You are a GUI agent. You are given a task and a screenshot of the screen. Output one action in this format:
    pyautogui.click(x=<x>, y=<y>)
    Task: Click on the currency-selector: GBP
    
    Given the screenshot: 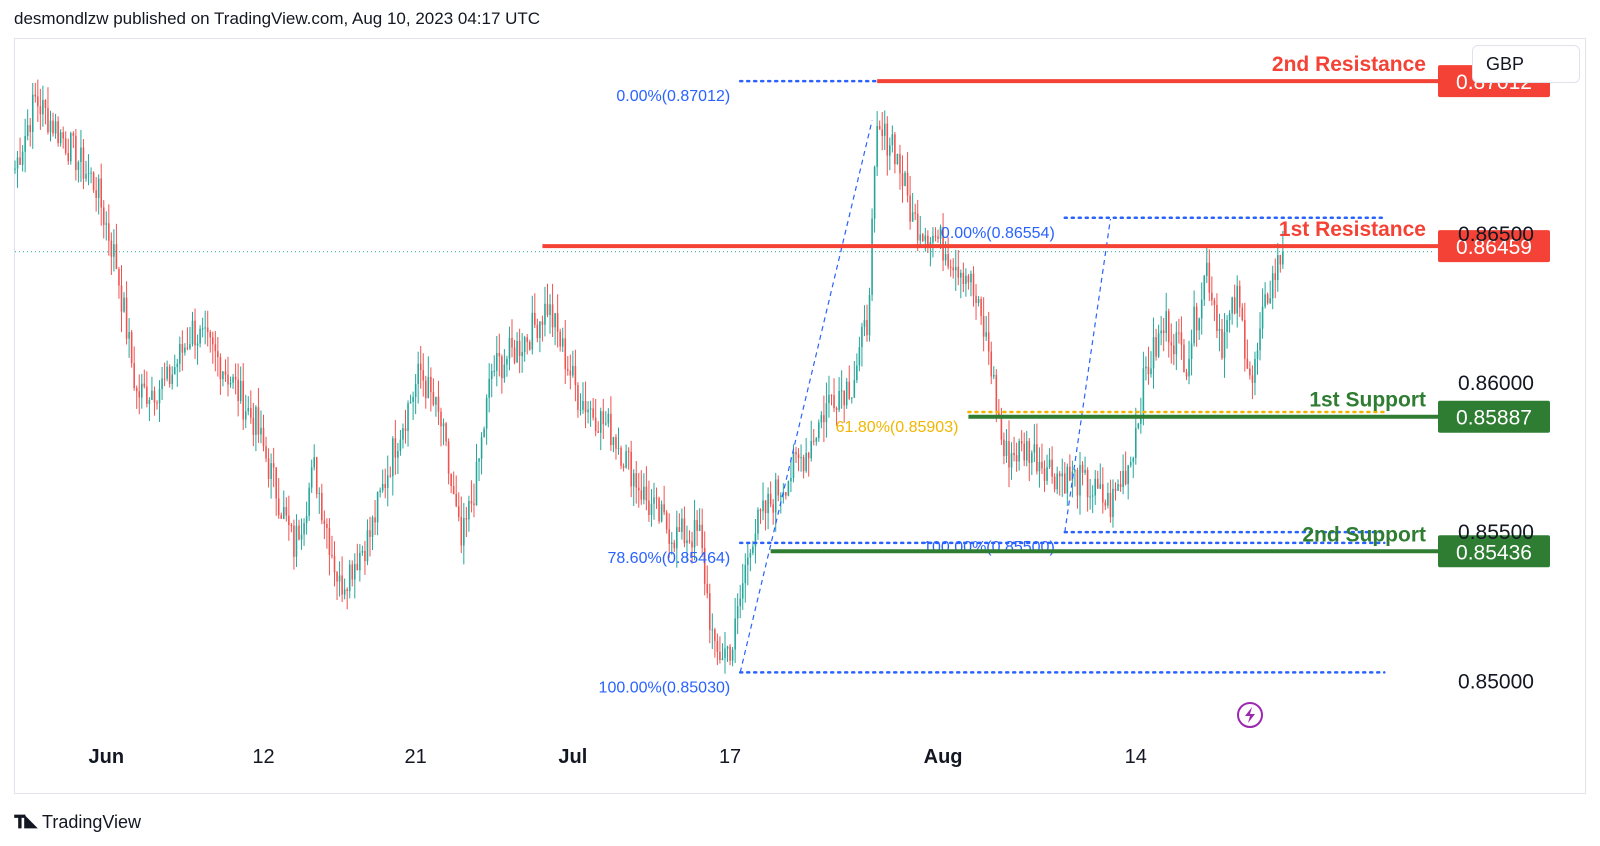 What is the action you would take?
    pyautogui.click(x=1526, y=64)
    